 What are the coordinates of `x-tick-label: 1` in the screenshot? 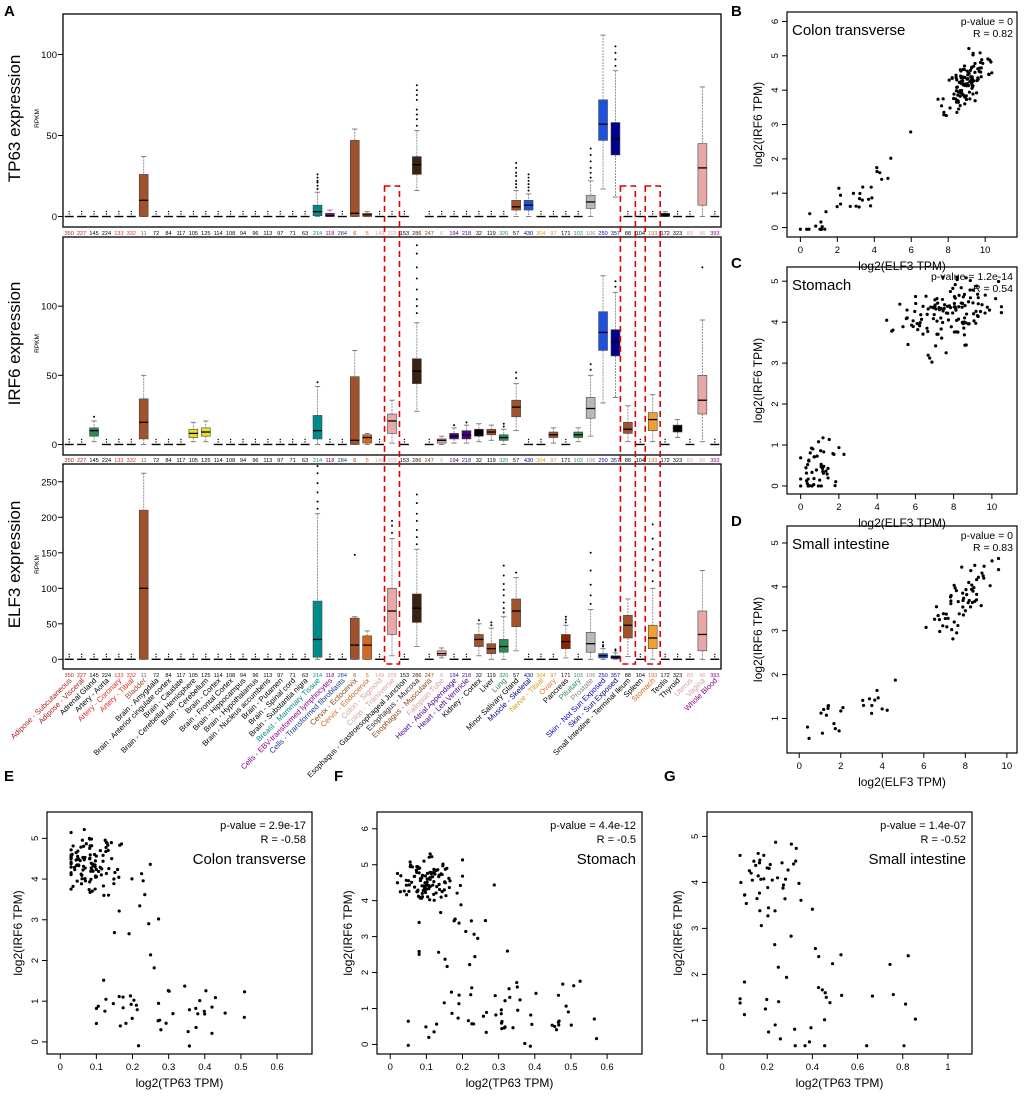 It's located at (947, 1067).